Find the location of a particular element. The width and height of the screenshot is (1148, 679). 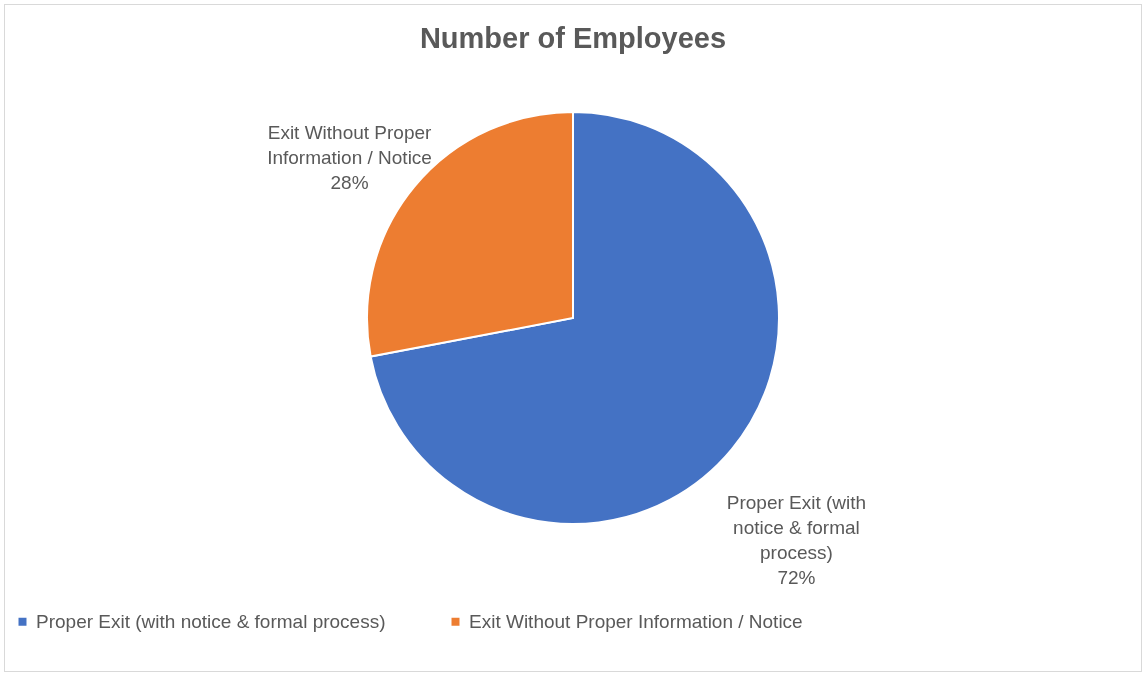

data-label: 72% is located at coordinates (796, 577).